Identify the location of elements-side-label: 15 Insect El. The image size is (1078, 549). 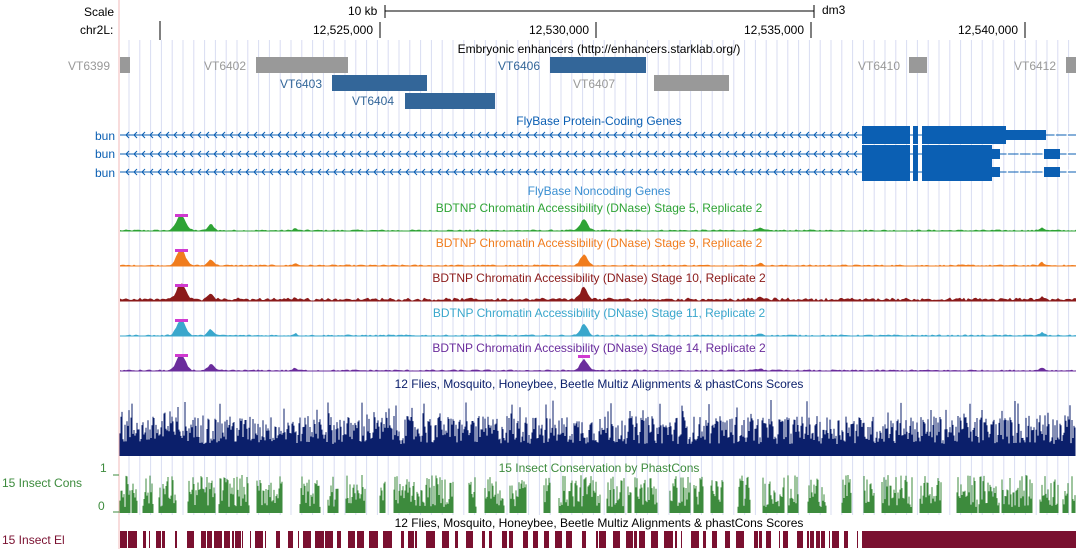
(33, 540).